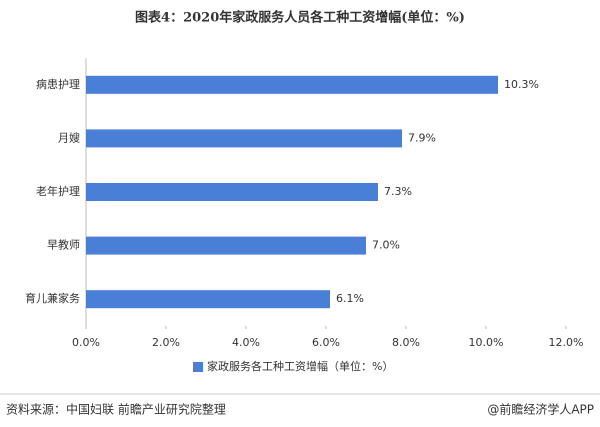 This screenshot has height=427, width=600. I want to click on legend-label: 家政服务各工种工资增幅（单位：%）, so click(300, 366).